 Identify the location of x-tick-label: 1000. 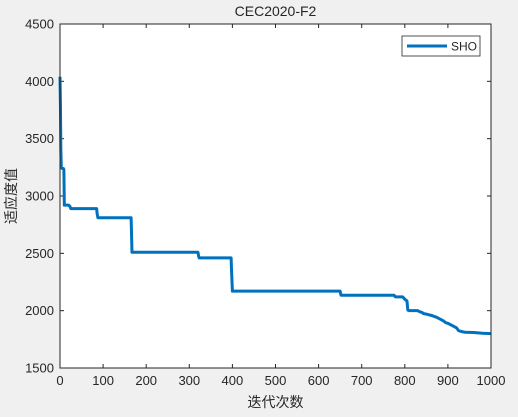
(491, 380).